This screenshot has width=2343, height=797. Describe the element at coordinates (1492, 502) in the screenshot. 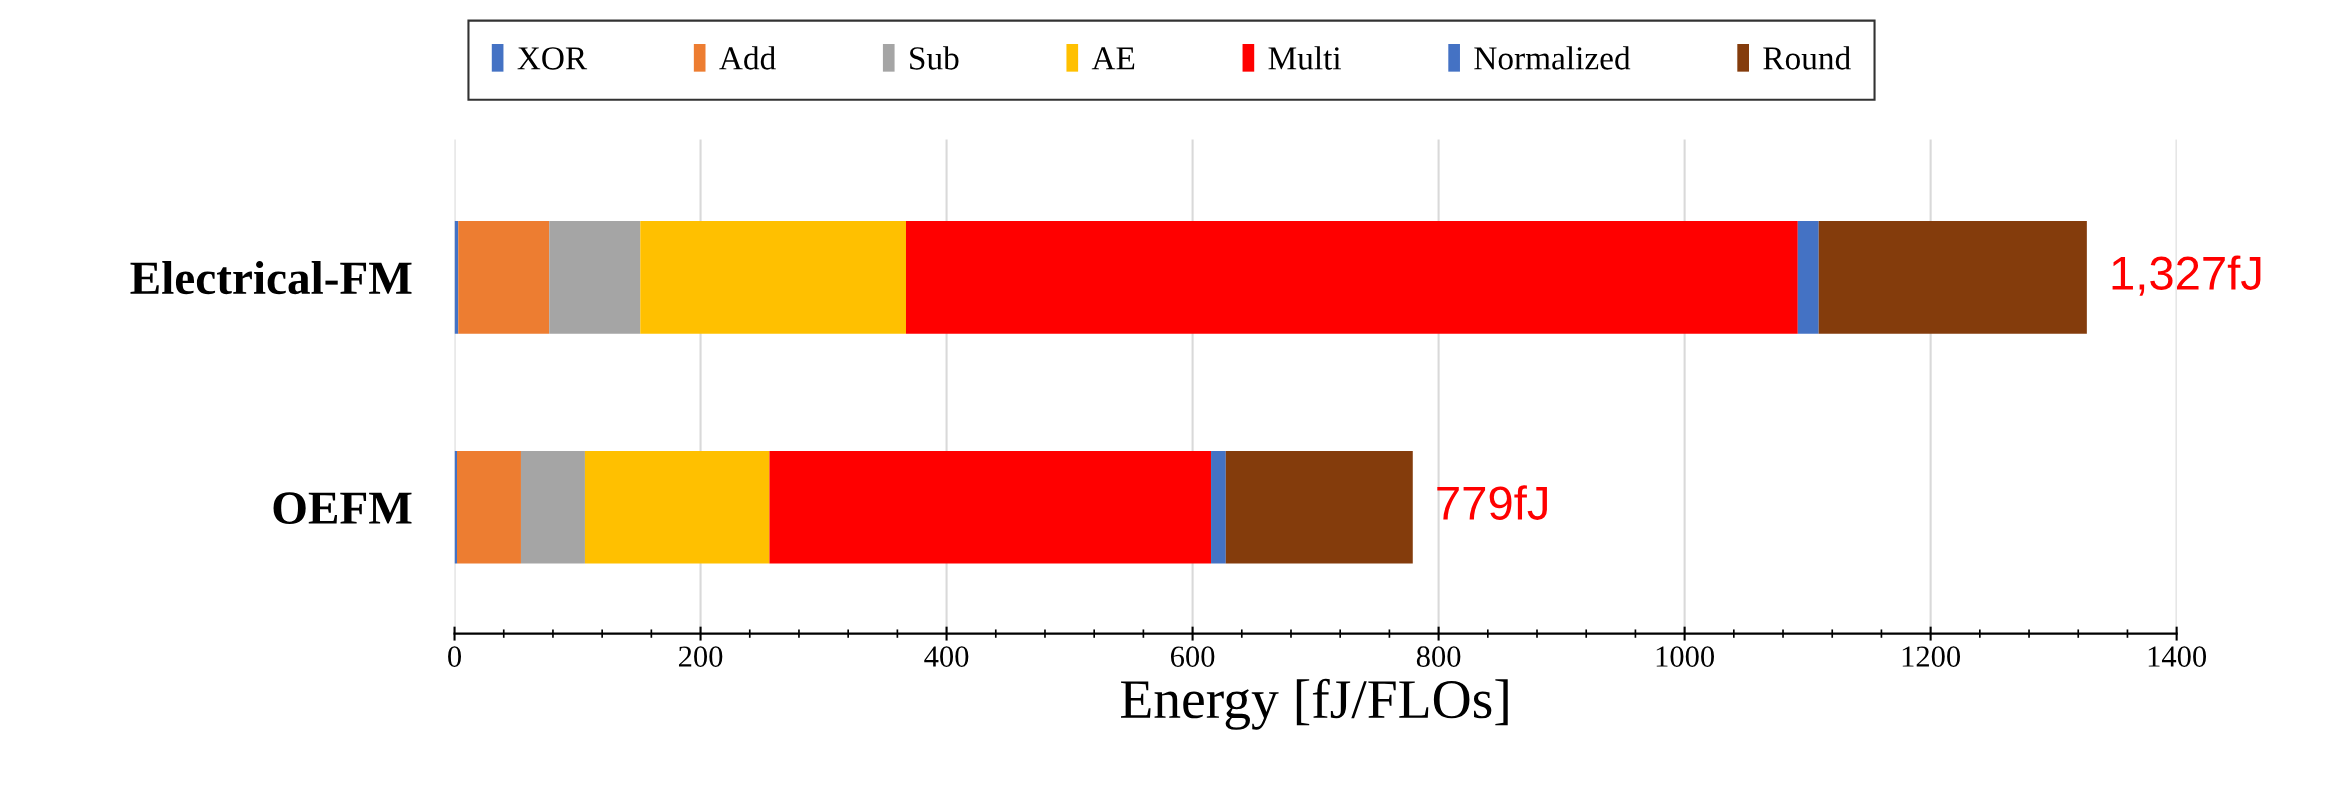

I see `total-label: 779fJ` at that location.